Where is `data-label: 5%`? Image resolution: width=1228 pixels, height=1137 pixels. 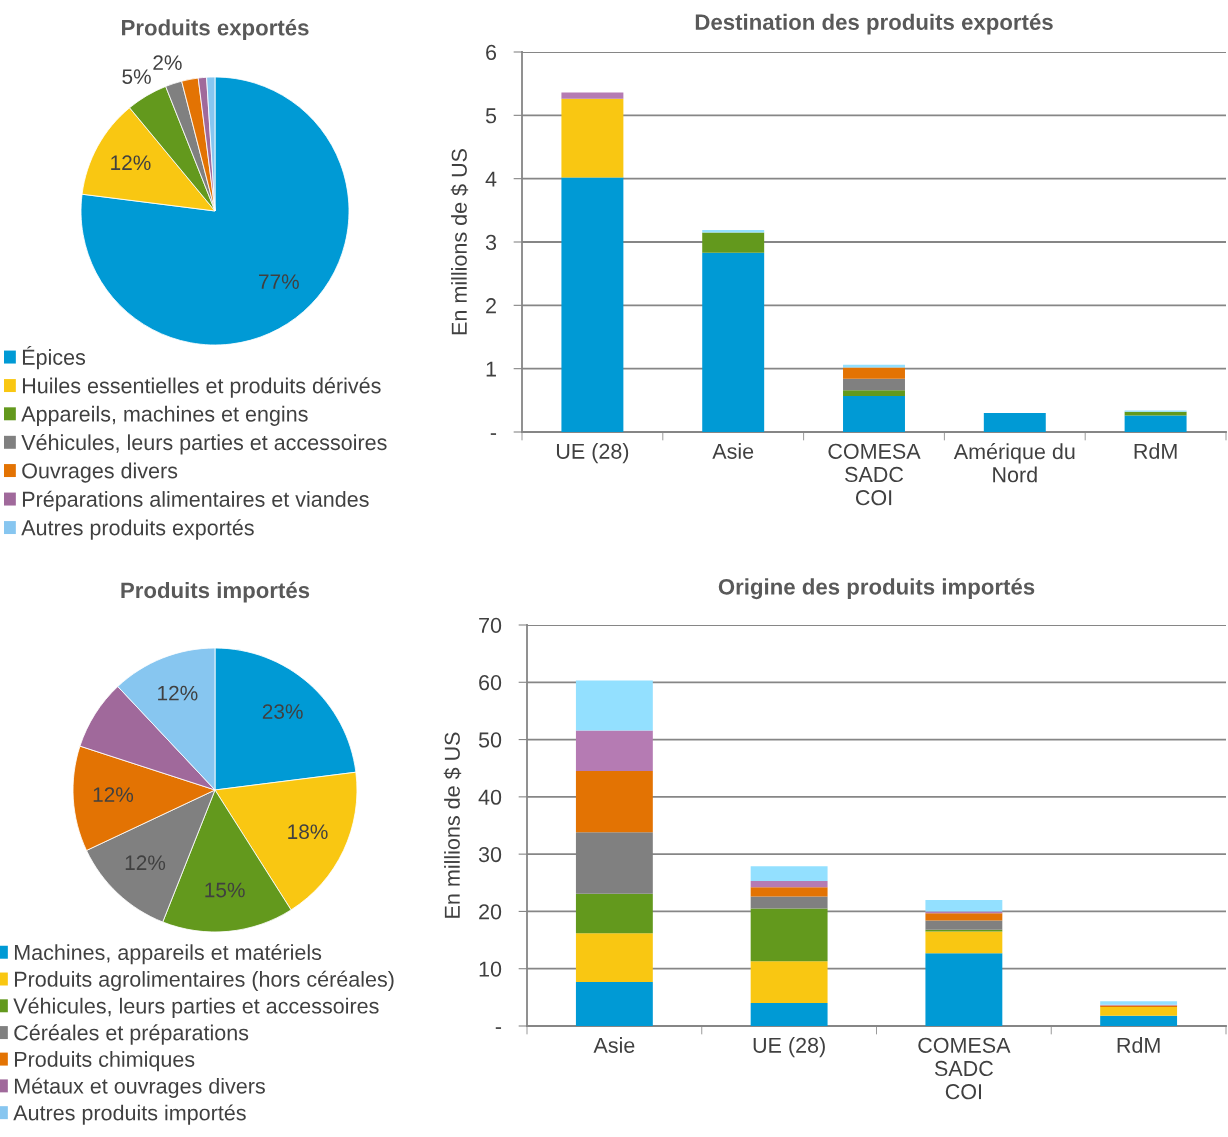
data-label: 5% is located at coordinates (136, 76).